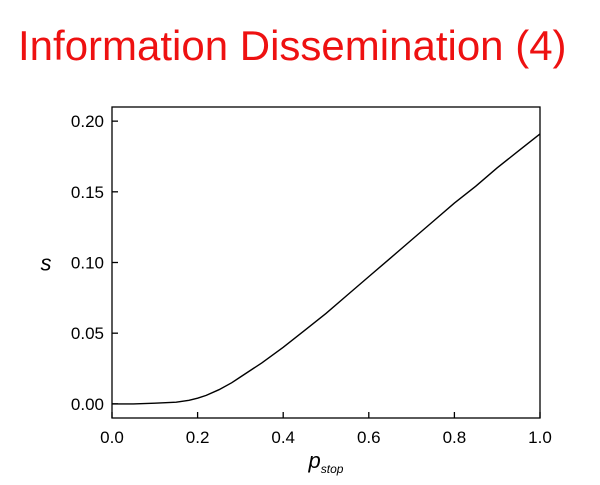 Image resolution: width=600 pixels, height=485 pixels. Describe the element at coordinates (332, 469) in the screenshot. I see `x-axis-label-subscript: stop` at that location.